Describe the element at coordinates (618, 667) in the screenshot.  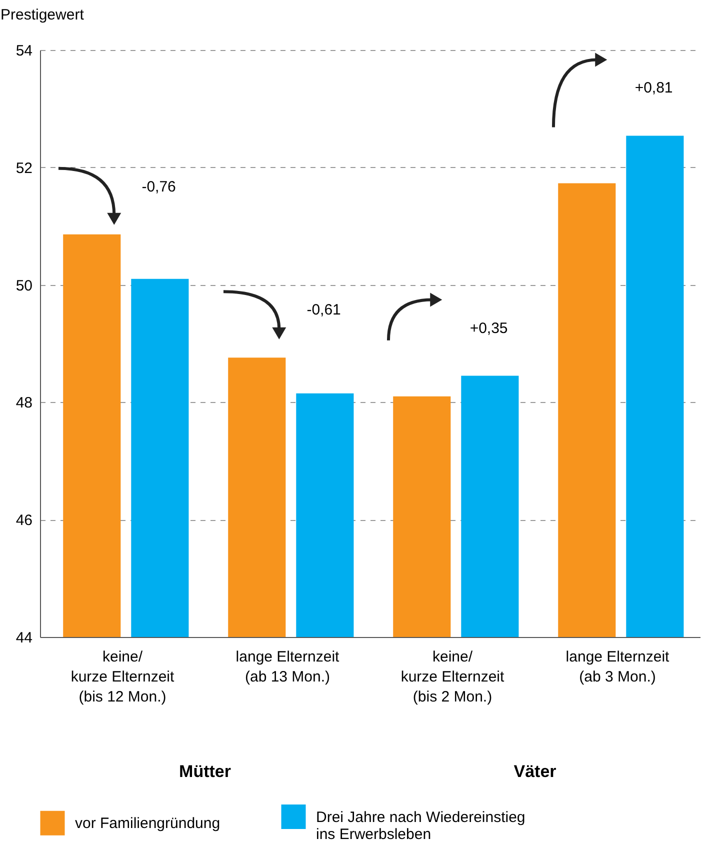
I see `x-tick-label: lange Elternzeit (ab 3 Mon.)` at that location.